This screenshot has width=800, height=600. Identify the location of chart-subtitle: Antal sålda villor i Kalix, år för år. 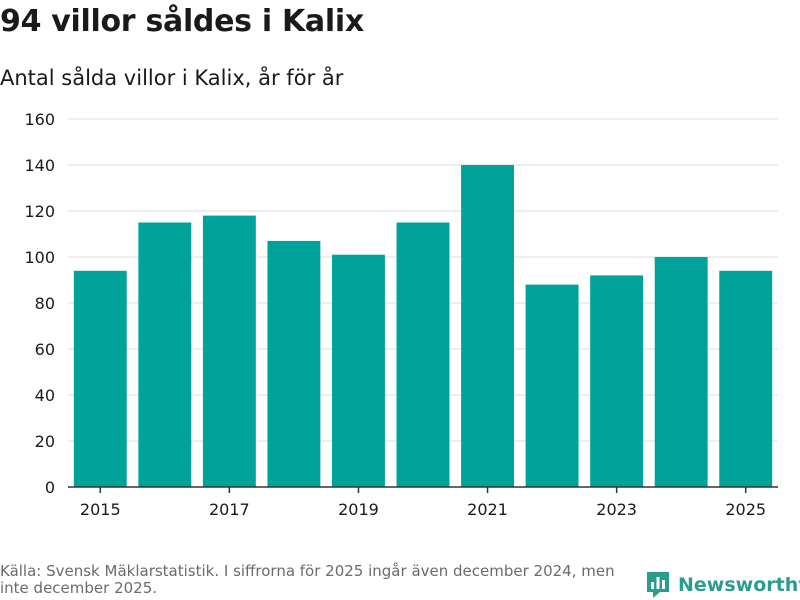
(172, 78).